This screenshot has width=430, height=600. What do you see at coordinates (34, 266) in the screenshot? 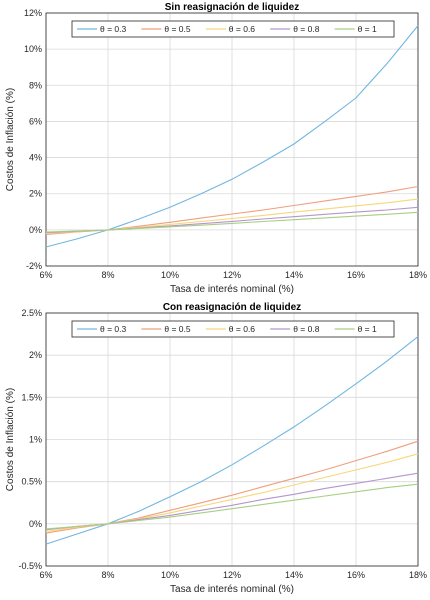
I see `y-tick-label: -2%` at bounding box center [34, 266].